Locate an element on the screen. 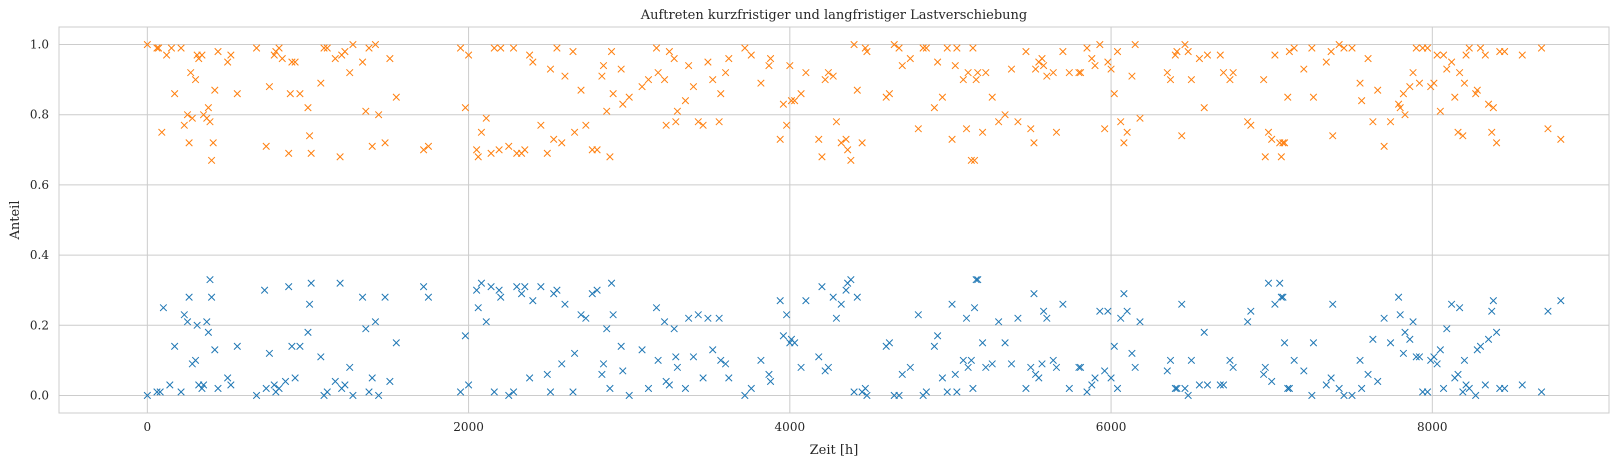  y-tick-label: 0.0 is located at coordinates (39, 395).